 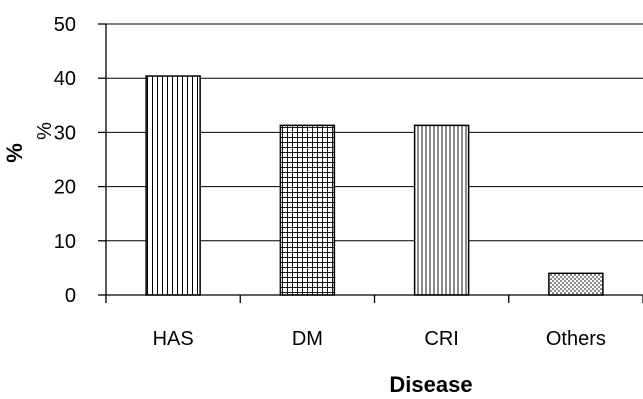 What do you see at coordinates (65, 242) in the screenshot?
I see `y-tick-label: 10` at bounding box center [65, 242].